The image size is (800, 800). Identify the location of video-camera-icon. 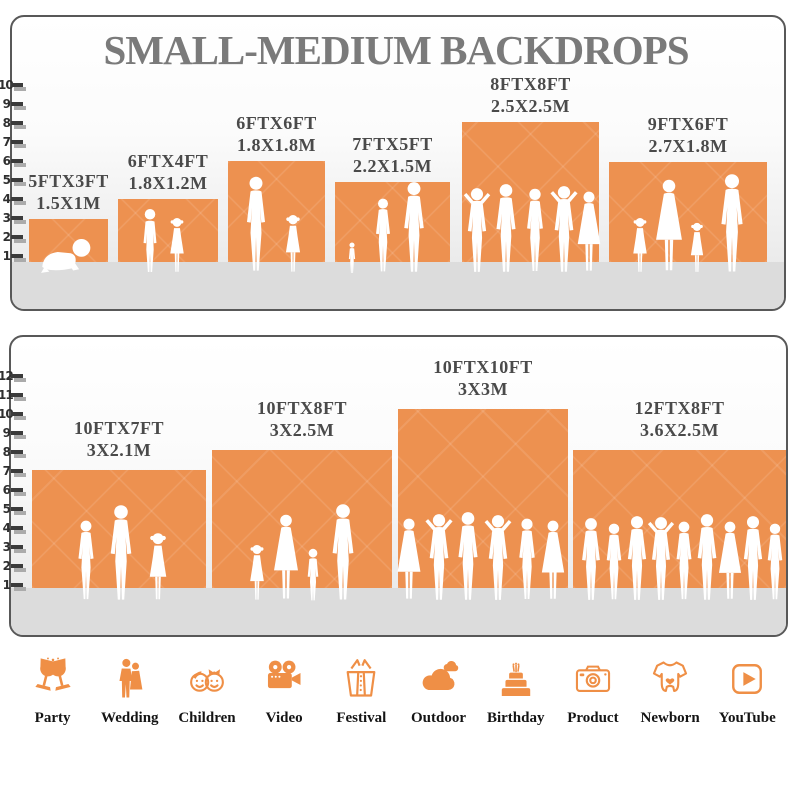
(284, 674).